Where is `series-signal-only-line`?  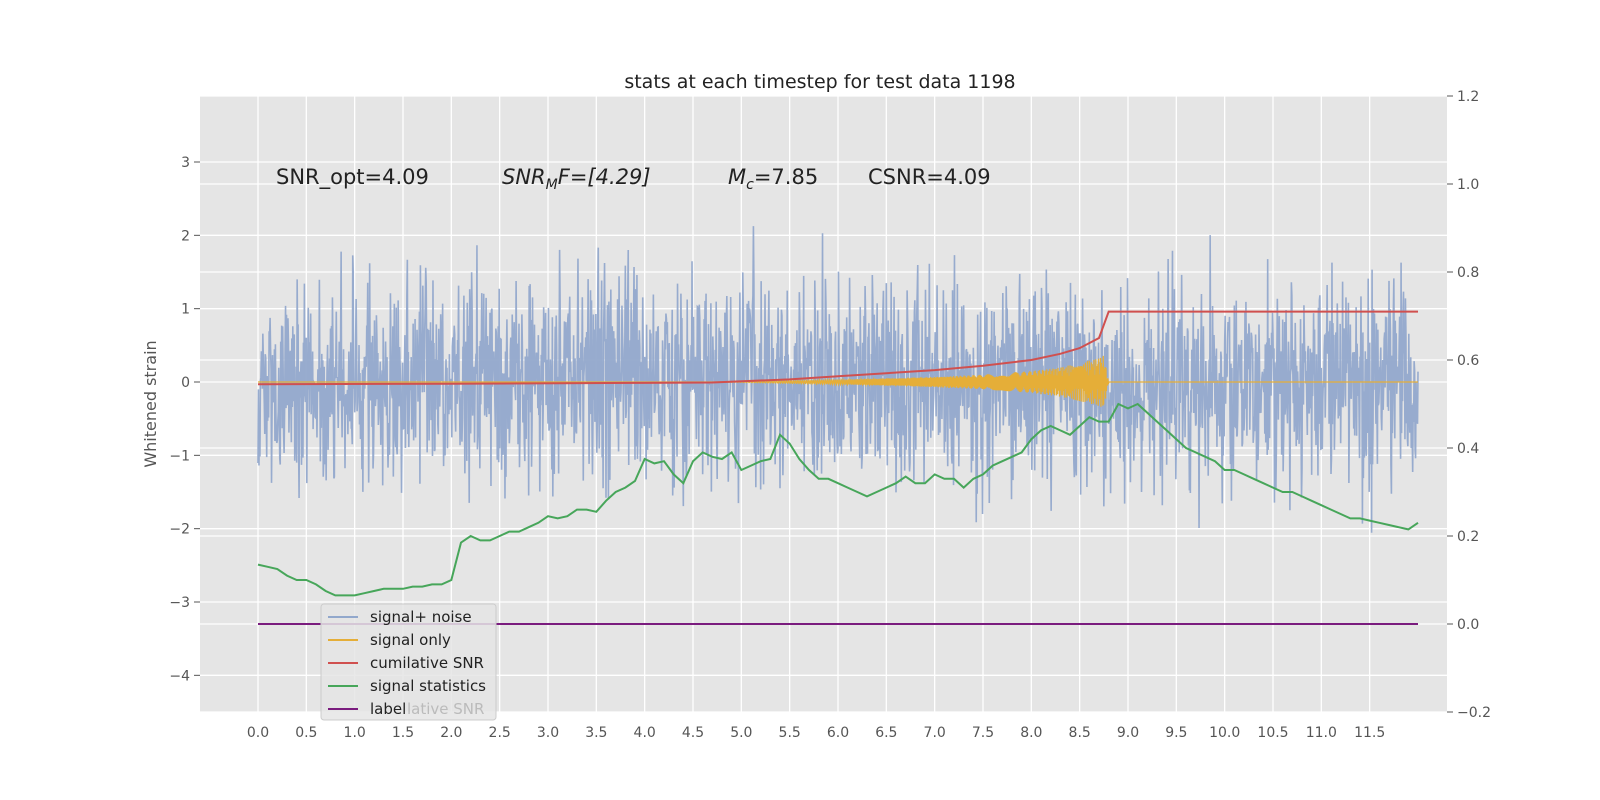
series-signal-only-line is located at coordinates (838, 381).